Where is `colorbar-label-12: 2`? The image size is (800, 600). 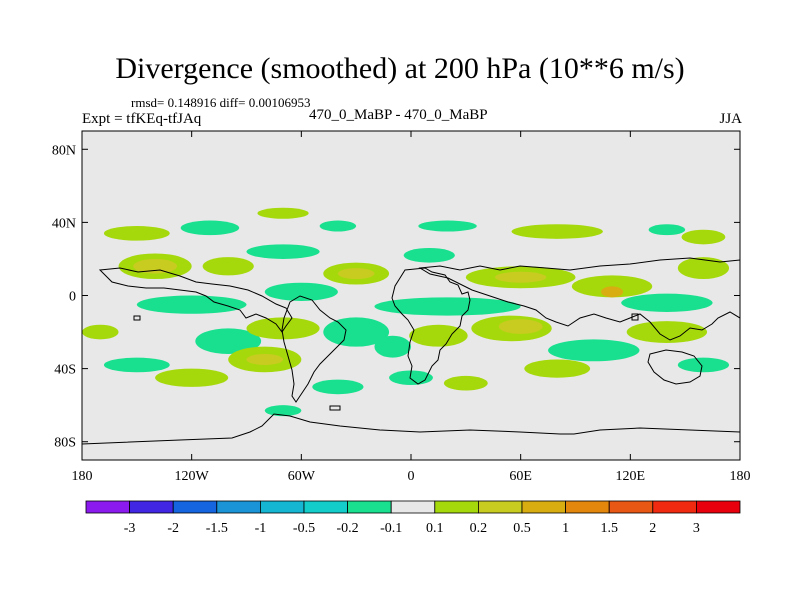 colorbar-label-12: 2 is located at coordinates (652, 528).